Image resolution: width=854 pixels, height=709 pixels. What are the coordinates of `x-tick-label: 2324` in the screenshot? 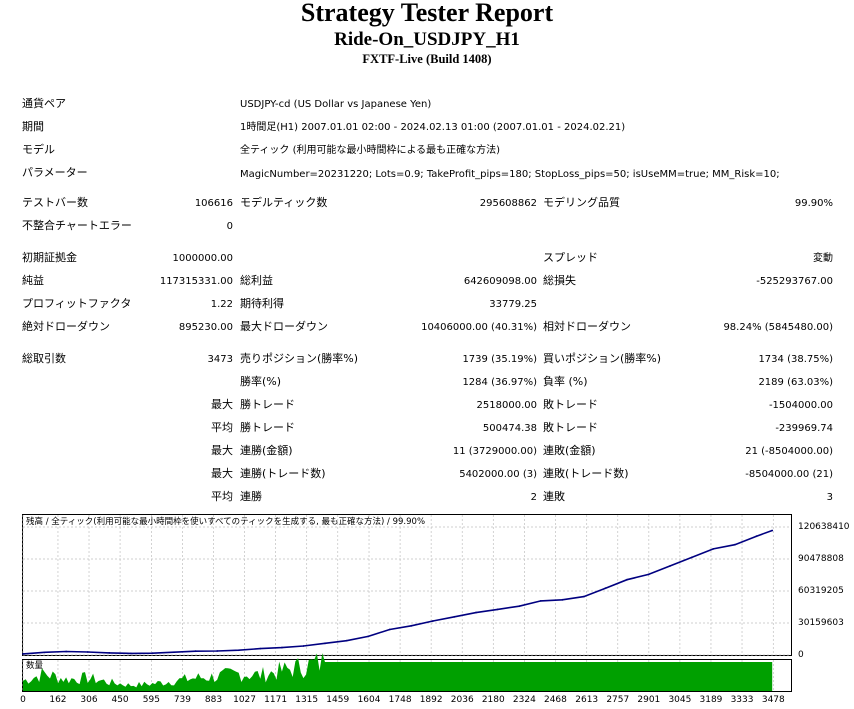 It's located at (524, 700).